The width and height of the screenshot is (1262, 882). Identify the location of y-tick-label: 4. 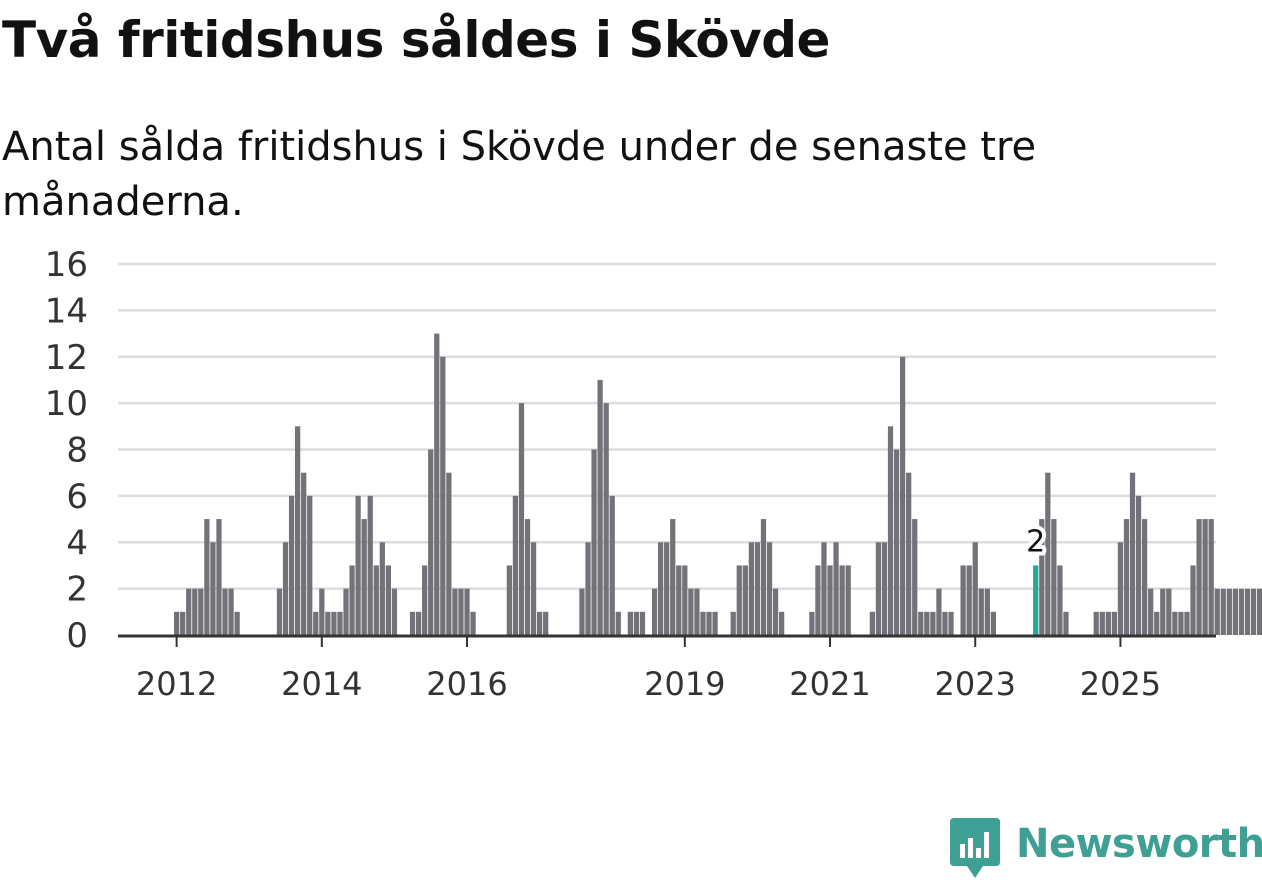
(77, 543).